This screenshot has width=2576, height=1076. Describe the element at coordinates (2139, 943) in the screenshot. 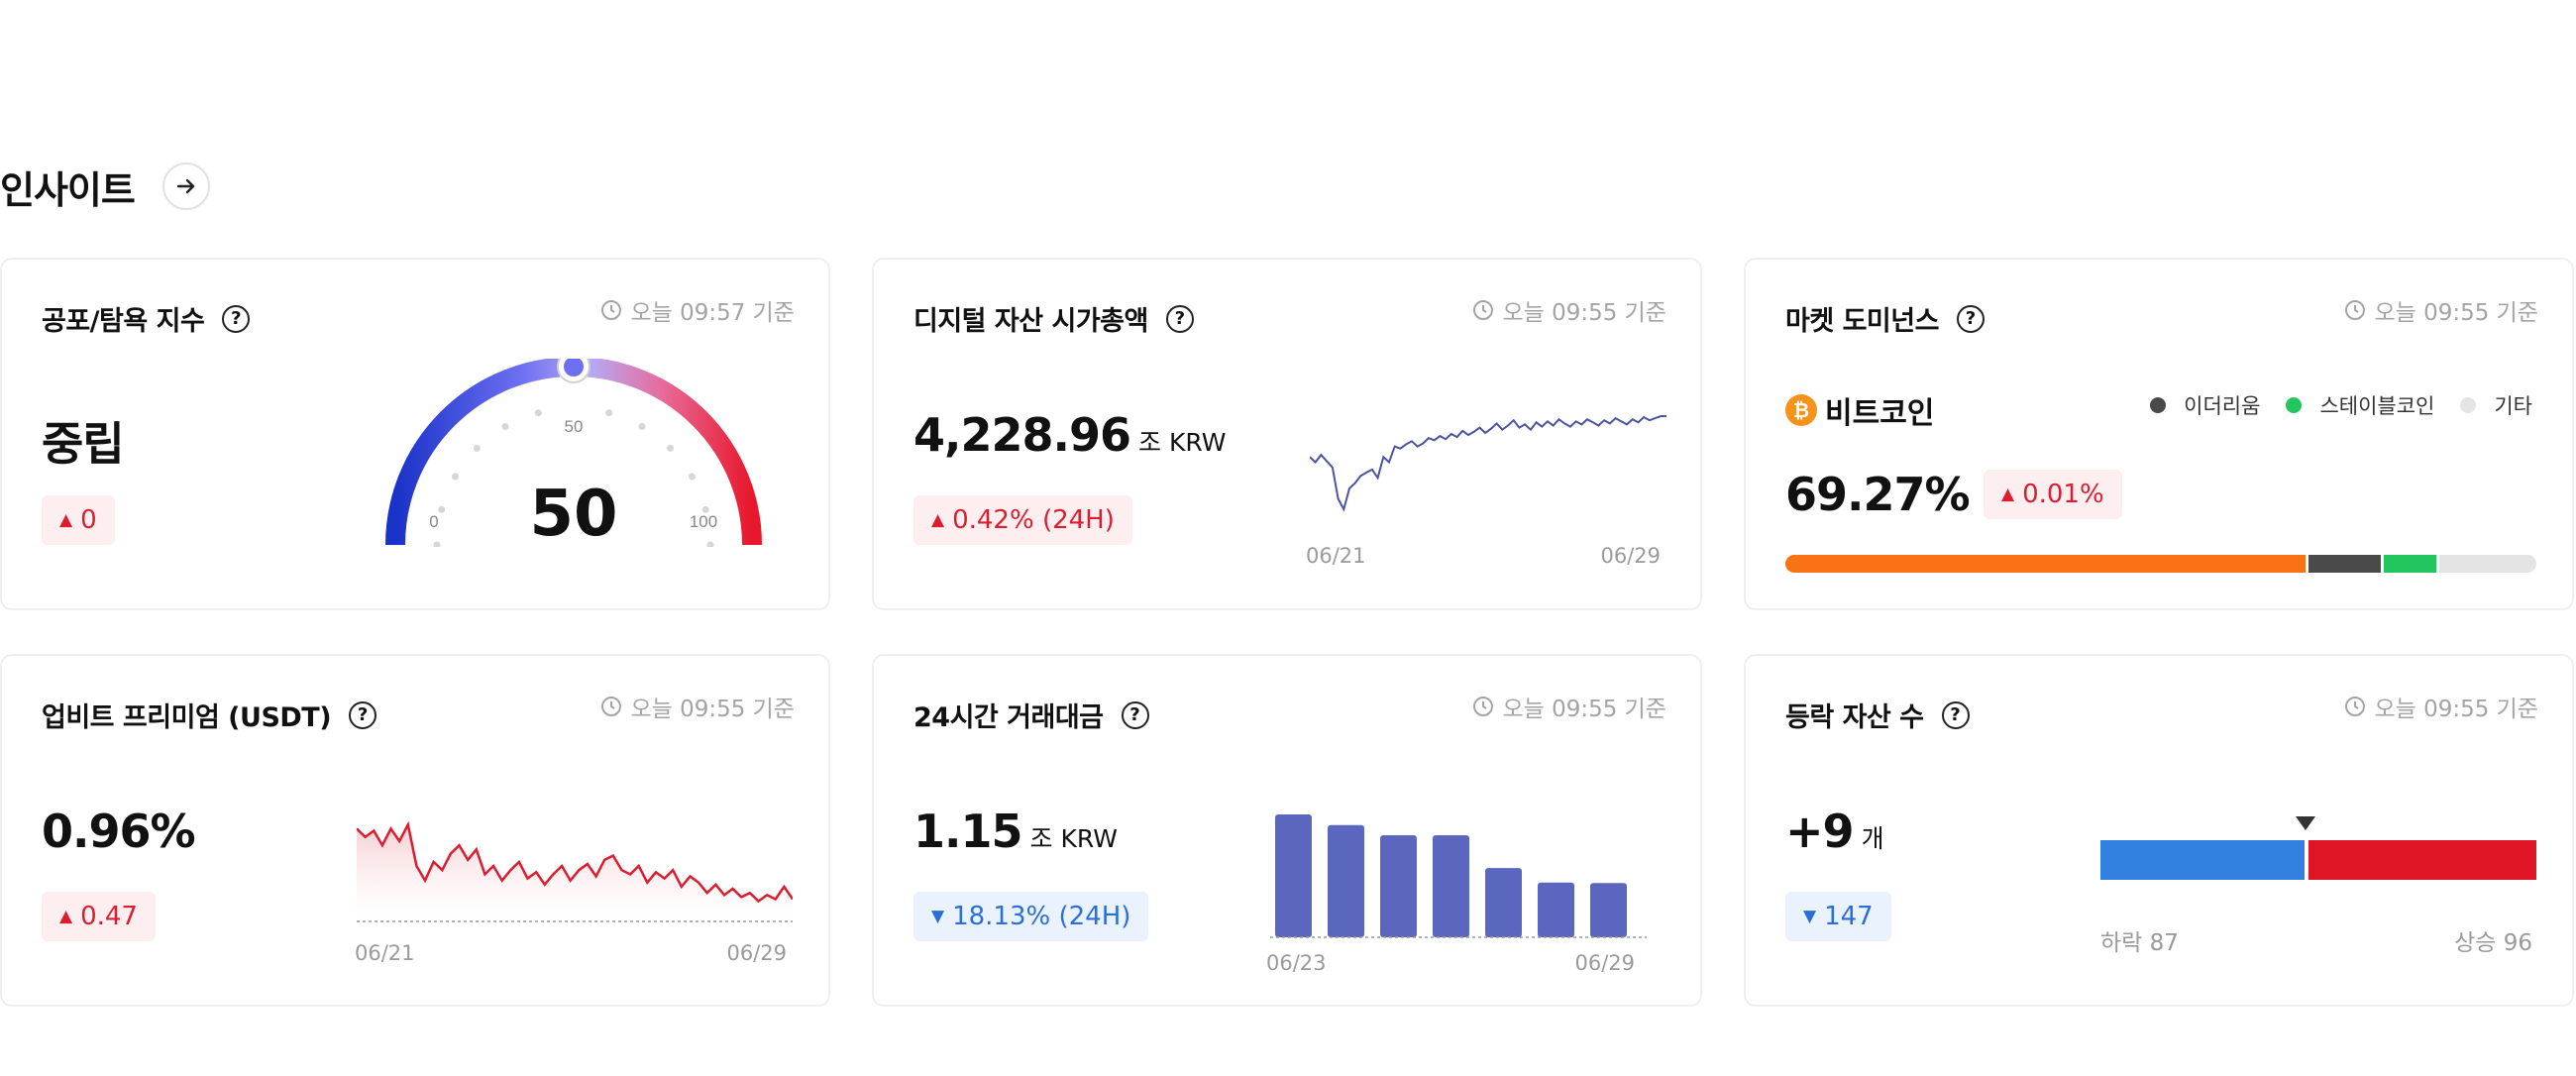

I see `down-count-label: 하락 87` at that location.